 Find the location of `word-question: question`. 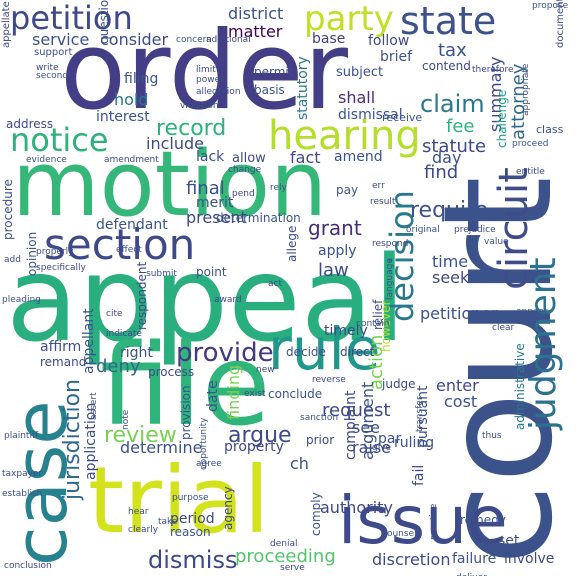

word-question: question is located at coordinates (104, 22).